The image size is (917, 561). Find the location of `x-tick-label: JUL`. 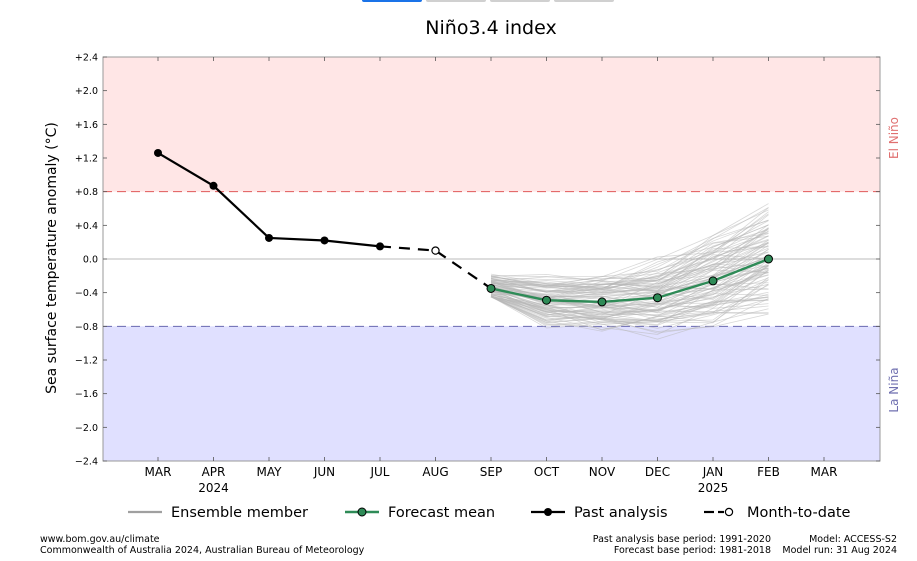

x-tick-label: JUL is located at coordinates (379, 472).